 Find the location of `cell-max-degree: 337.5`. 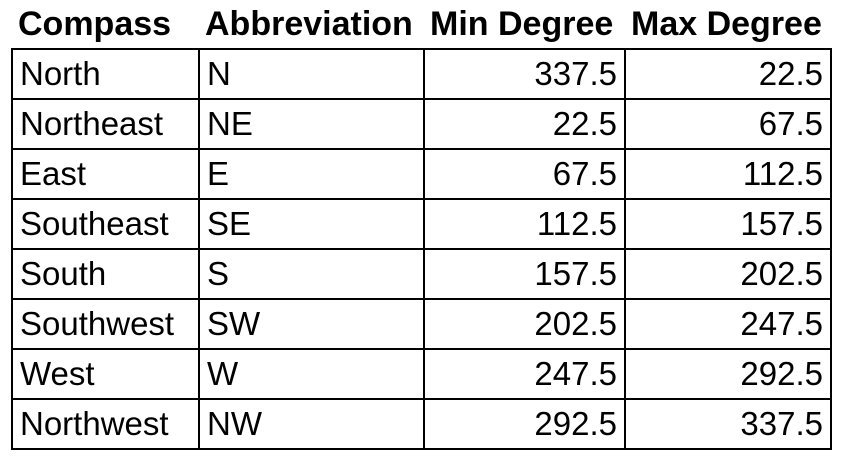

cell-max-degree: 337.5 is located at coordinates (728, 424).